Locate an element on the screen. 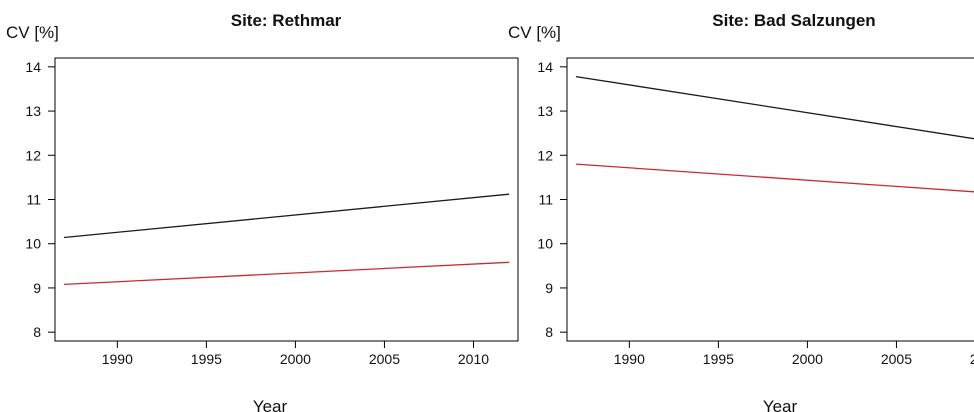  chart-title: Site: Rethmar is located at coordinates (286, 20).